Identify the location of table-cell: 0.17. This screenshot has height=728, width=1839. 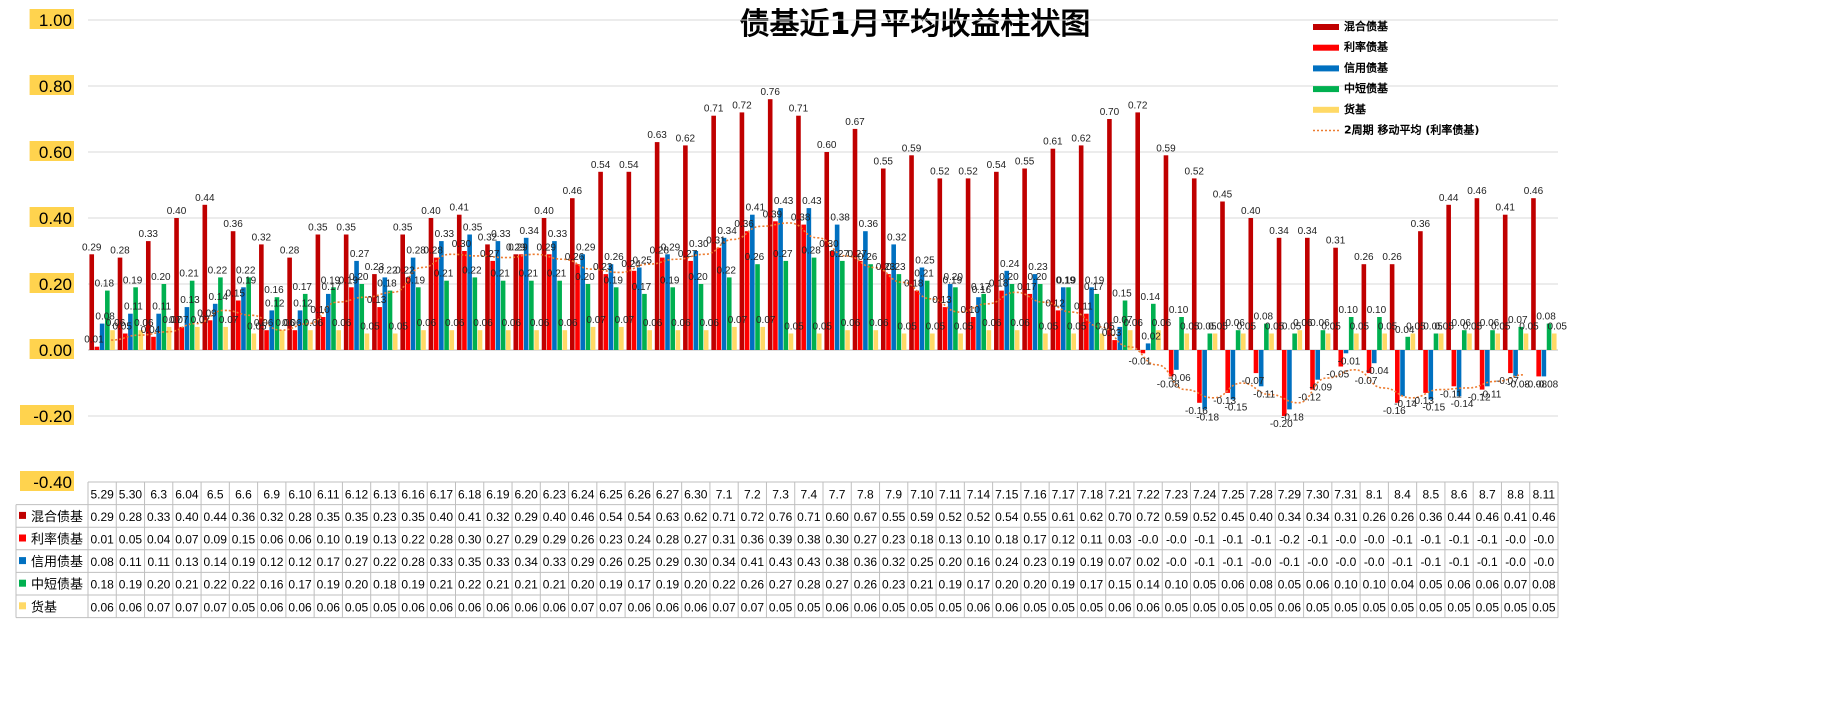
(300, 585).